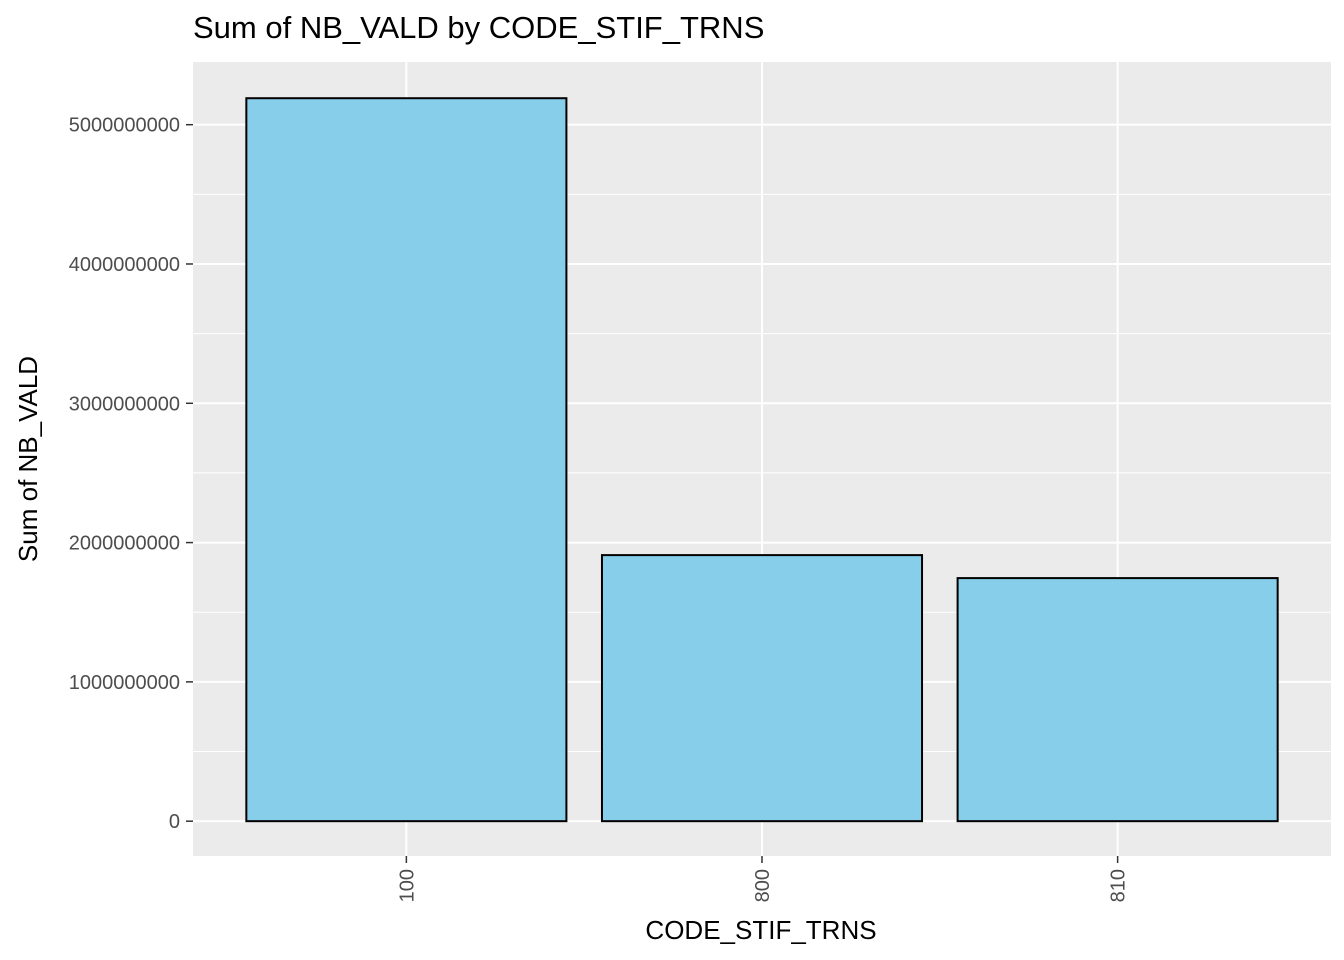 The width and height of the screenshot is (1344, 960). What do you see at coordinates (124, 544) in the screenshot?
I see `y-tick-label: 2000000000` at bounding box center [124, 544].